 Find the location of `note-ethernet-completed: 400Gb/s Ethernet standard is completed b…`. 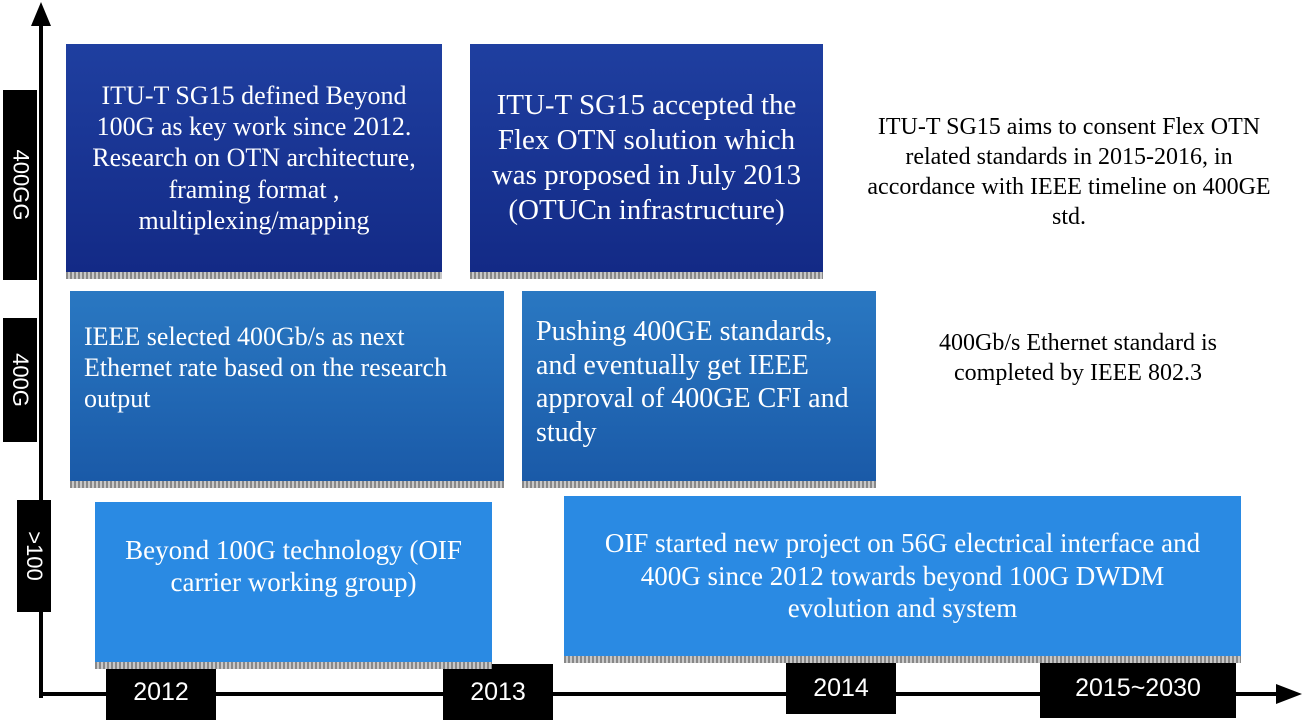

note-ethernet-completed: 400Gb/s Ethernet standard is completed b… is located at coordinates (1078, 358).